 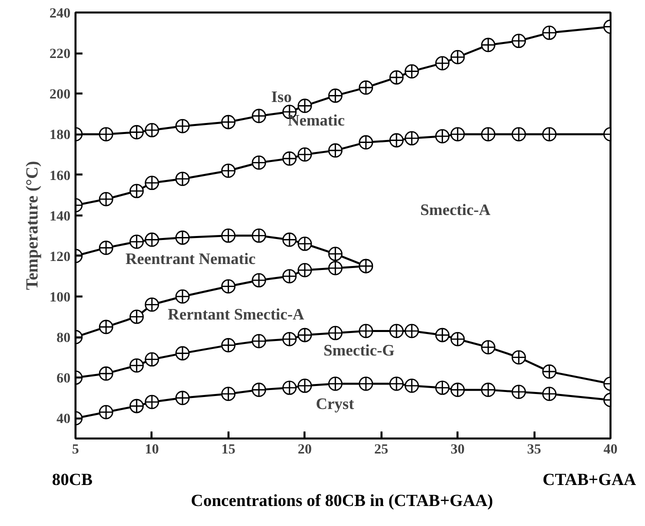 What do you see at coordinates (281, 97) in the screenshot?
I see `annotation: Iso` at bounding box center [281, 97].